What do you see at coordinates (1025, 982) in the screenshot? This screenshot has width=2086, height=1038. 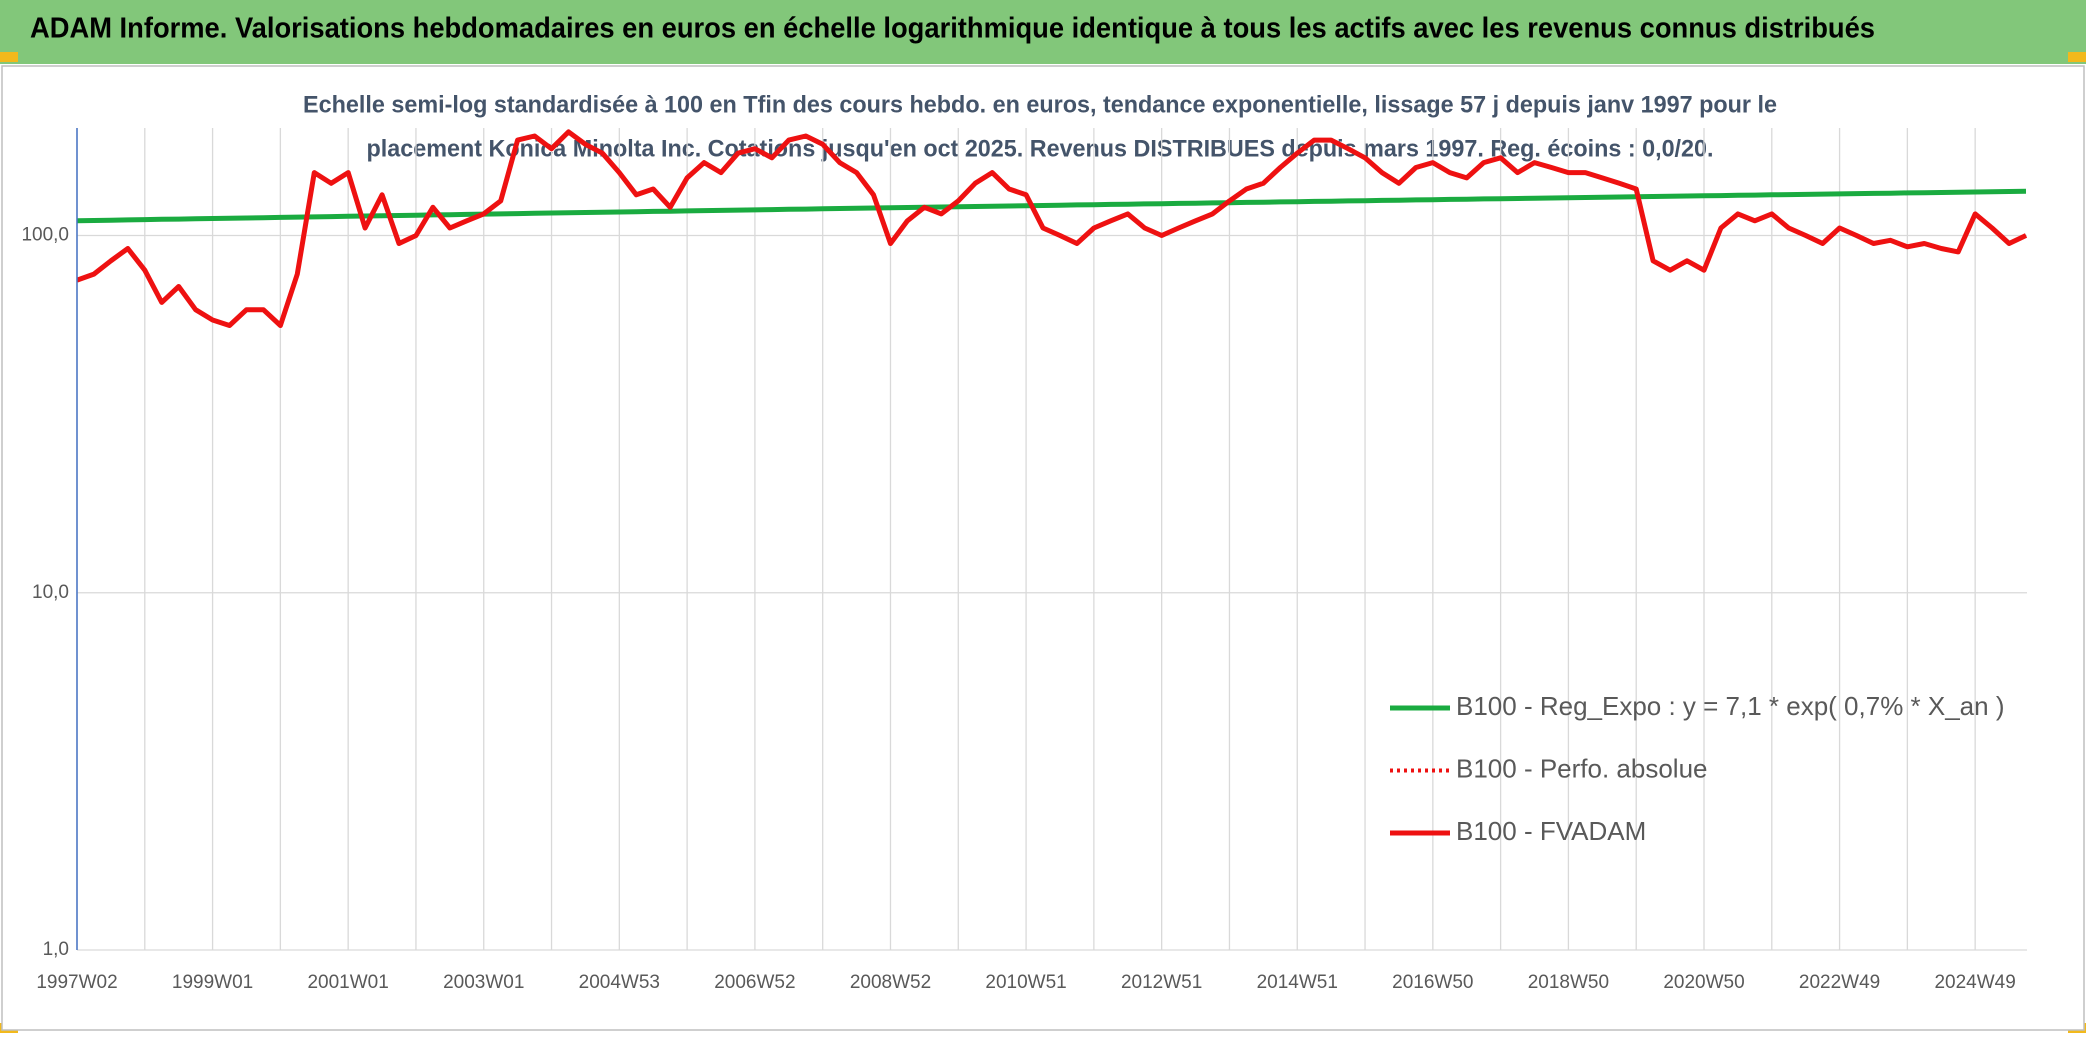 I see `x-tick-label: 2010W51` at bounding box center [1025, 982].